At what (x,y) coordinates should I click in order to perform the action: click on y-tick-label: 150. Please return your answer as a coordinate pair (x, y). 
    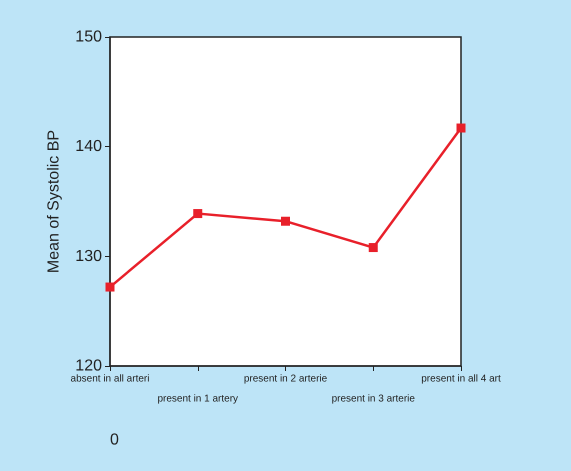
    Looking at the image, I should click on (88, 37).